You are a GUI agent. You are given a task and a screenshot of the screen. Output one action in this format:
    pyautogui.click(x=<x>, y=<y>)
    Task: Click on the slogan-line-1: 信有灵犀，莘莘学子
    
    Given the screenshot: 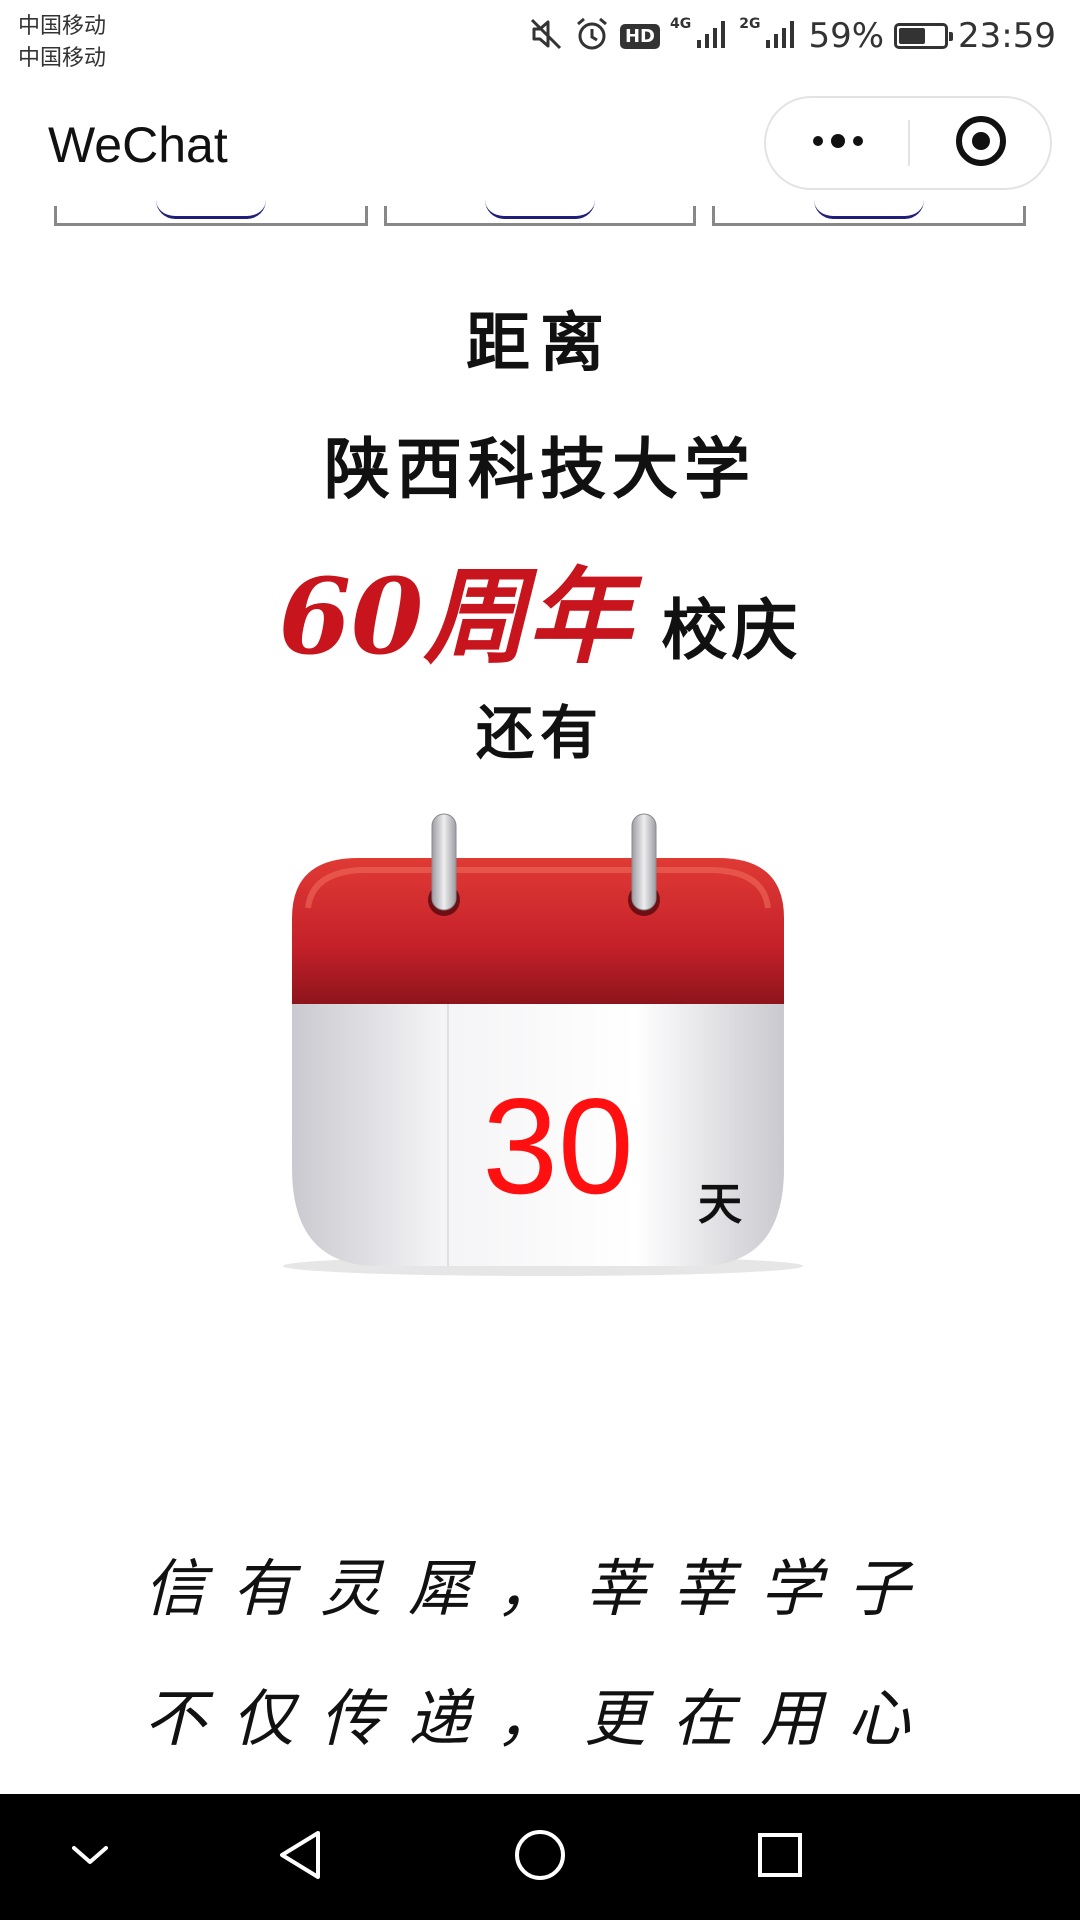 What is the action you would take?
    pyautogui.click(x=539, y=1588)
    